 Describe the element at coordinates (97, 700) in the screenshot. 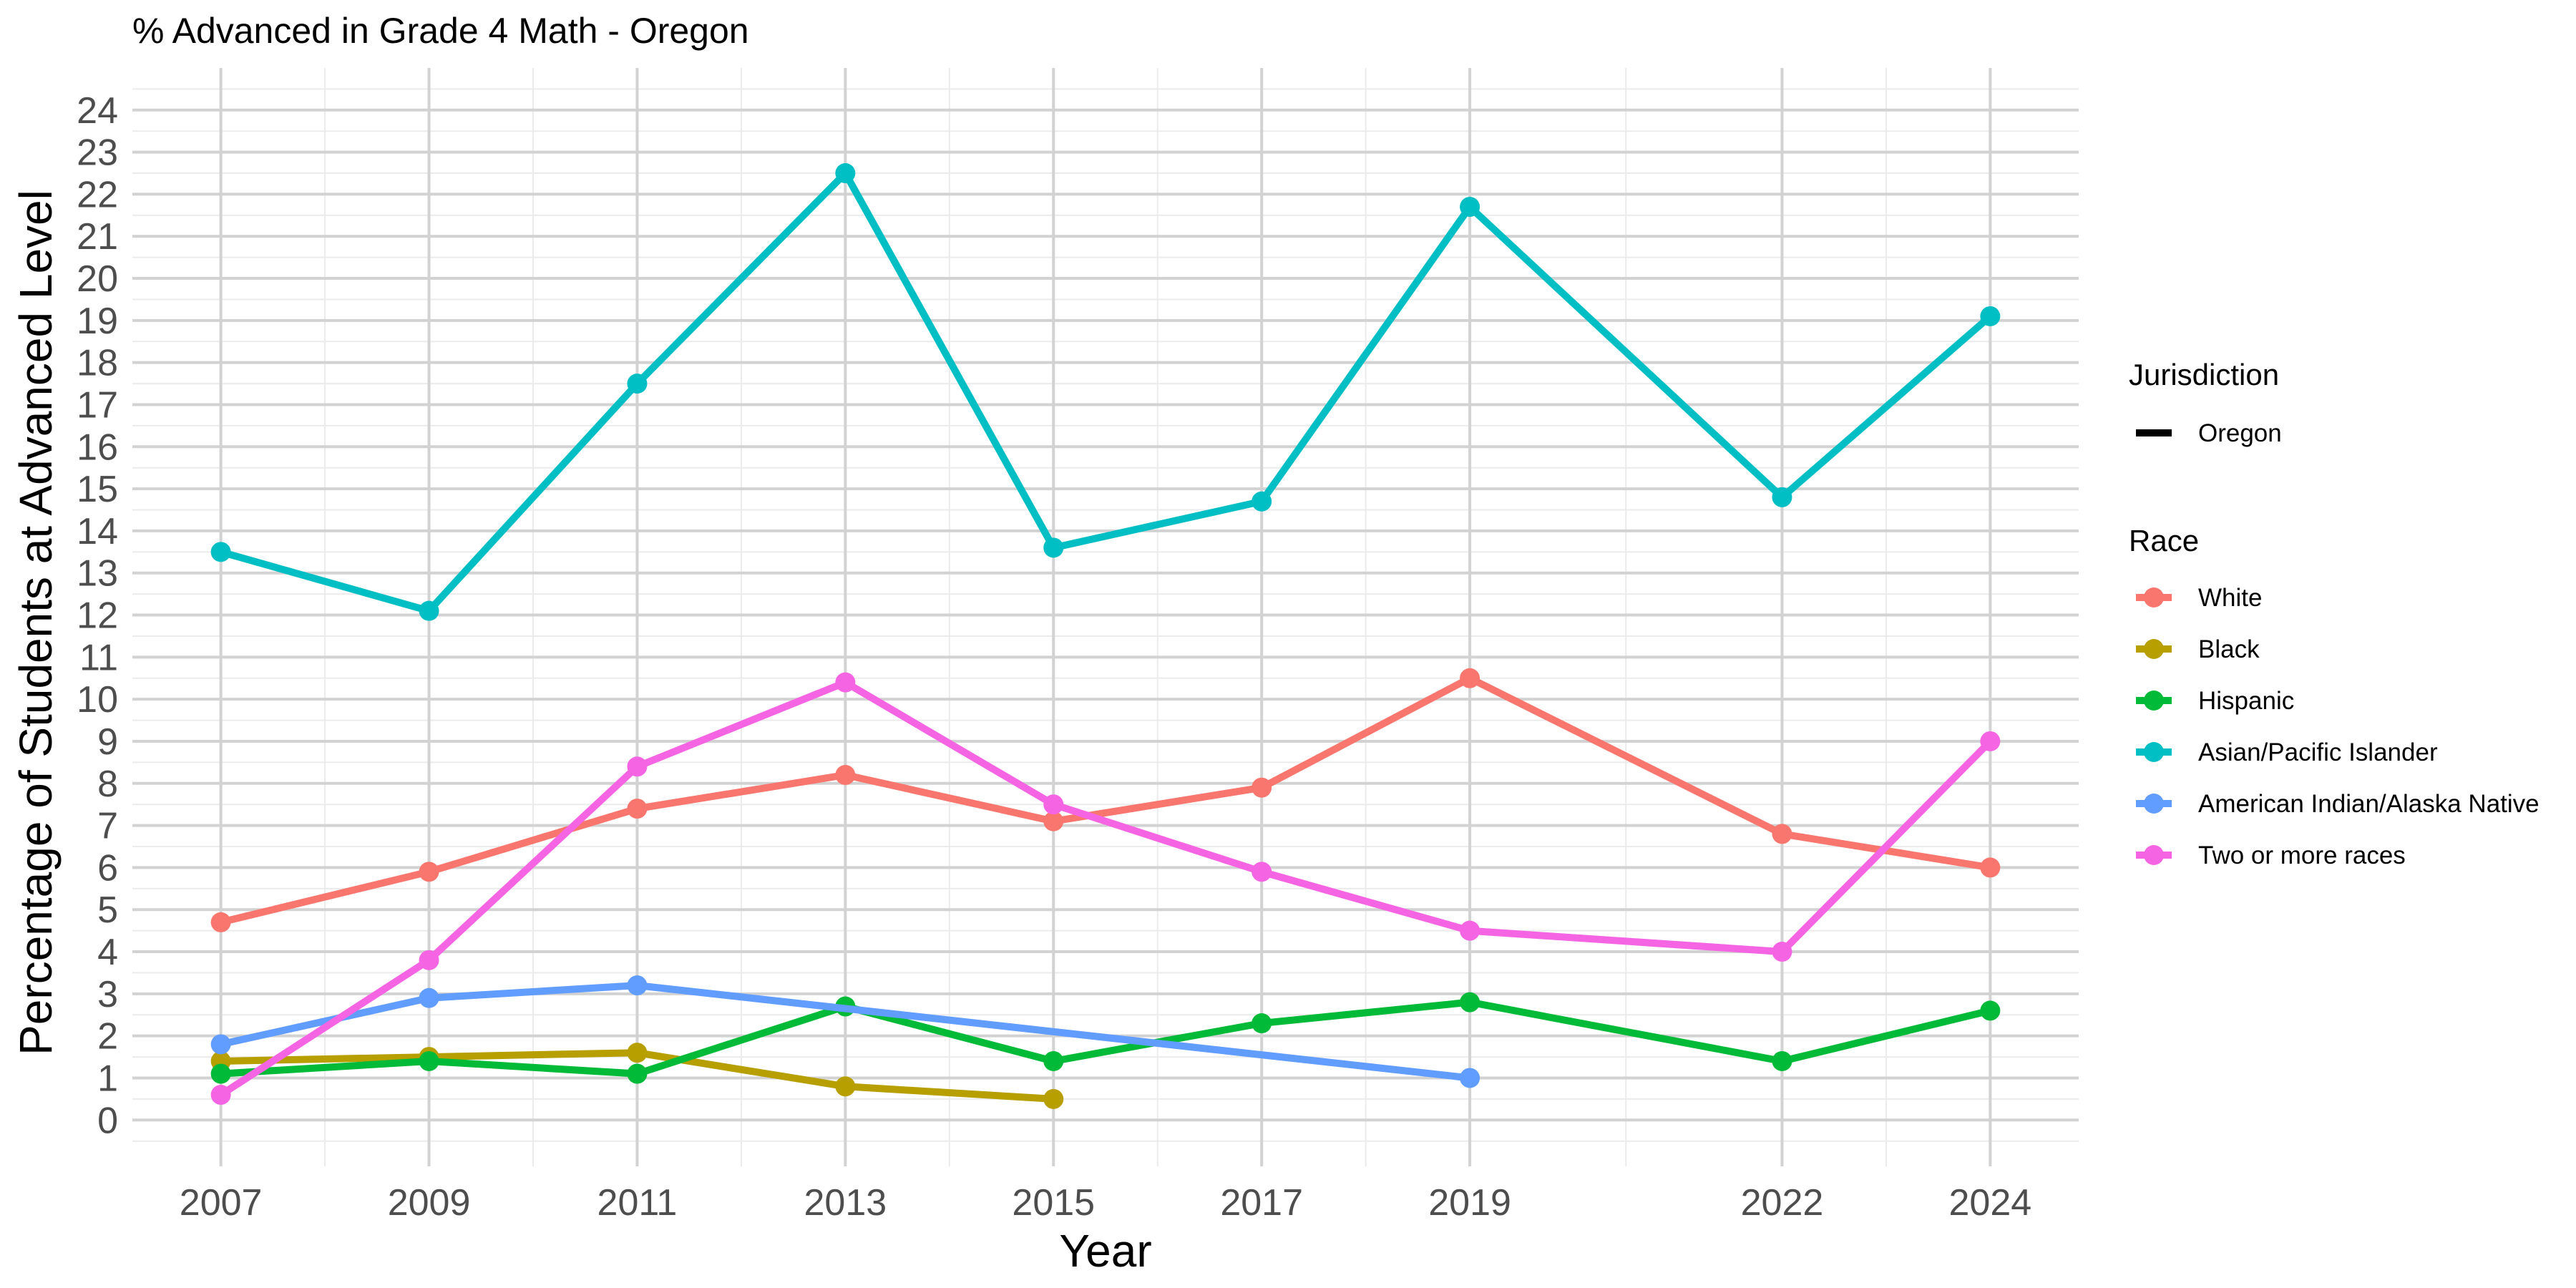

I see `y-tick-label: 10` at that location.